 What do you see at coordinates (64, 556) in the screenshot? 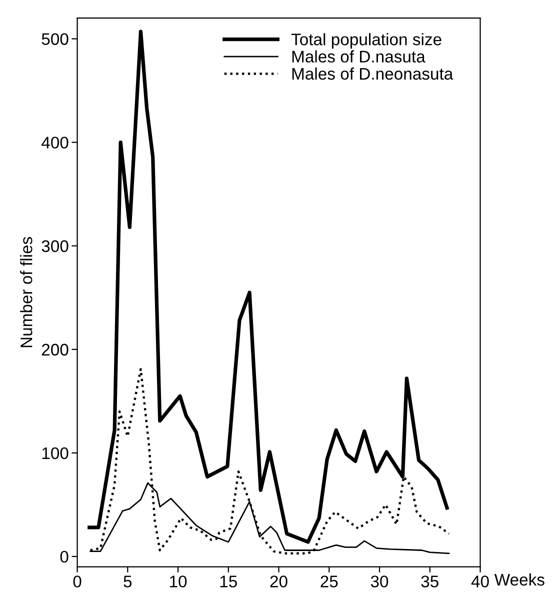
I see `y-tick-label: 0` at bounding box center [64, 556].